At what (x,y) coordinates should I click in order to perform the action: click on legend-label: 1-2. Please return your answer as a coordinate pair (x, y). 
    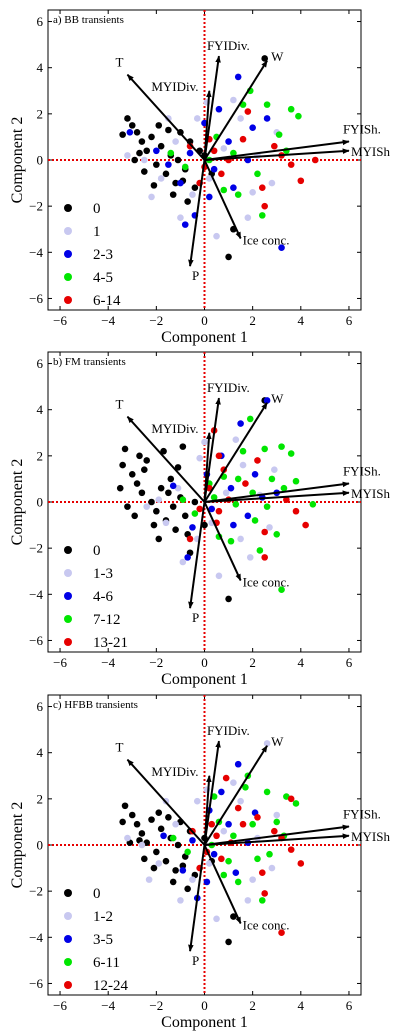
    Looking at the image, I should click on (103, 917).